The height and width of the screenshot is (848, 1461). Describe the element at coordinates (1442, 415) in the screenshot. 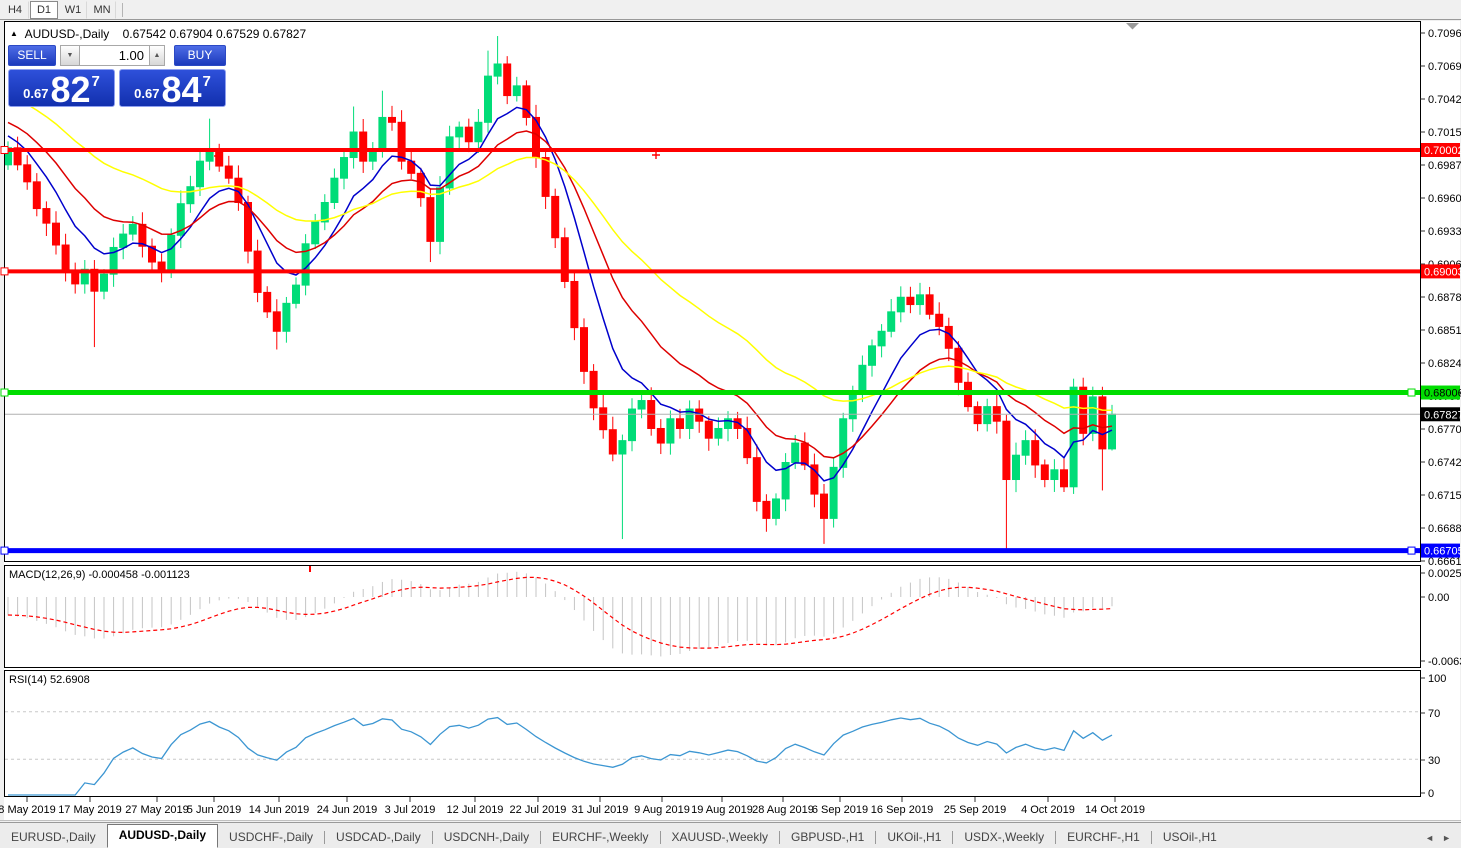

I see `svg-text: 0.67827` at that location.